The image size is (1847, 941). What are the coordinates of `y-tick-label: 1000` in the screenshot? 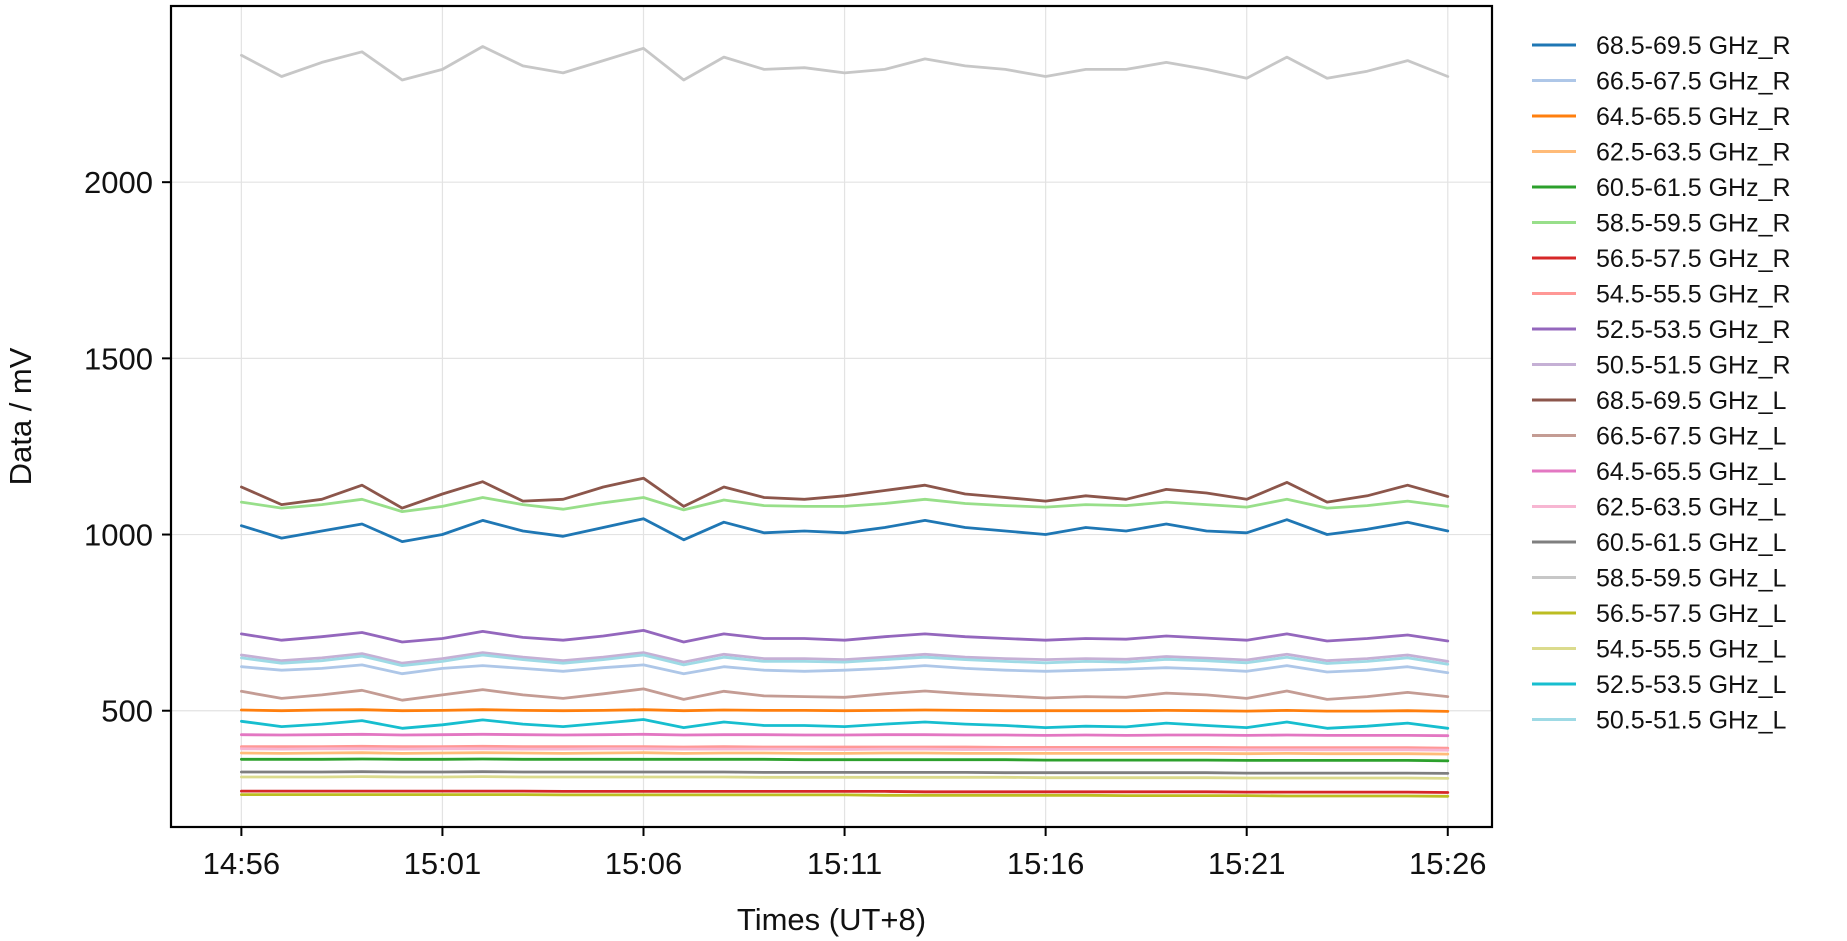 It's located at (118, 535).